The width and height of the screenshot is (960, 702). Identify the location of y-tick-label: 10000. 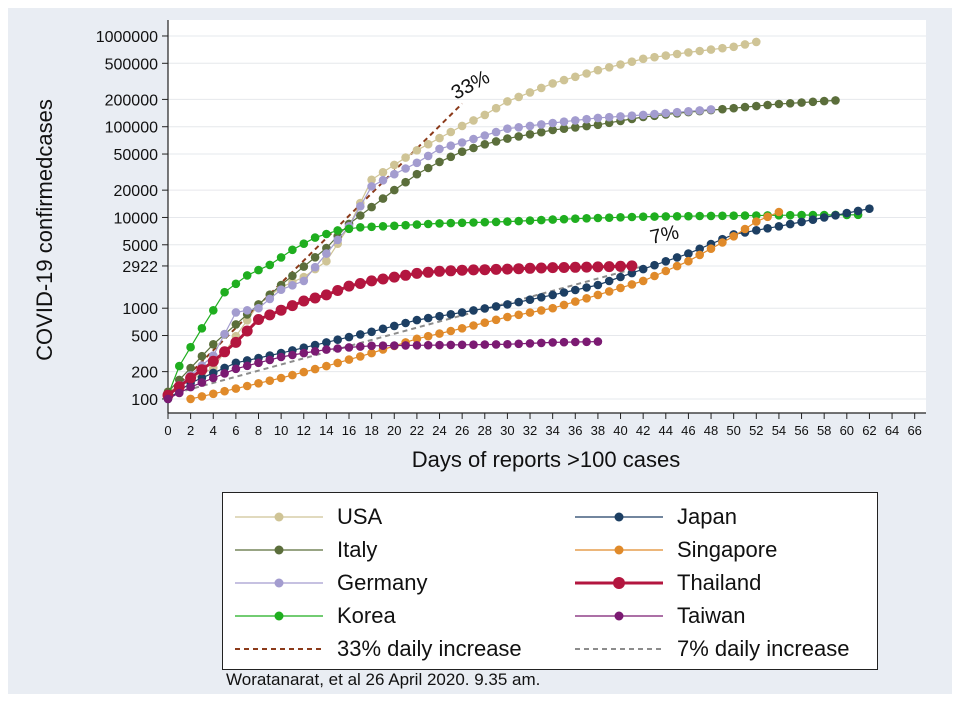
(136, 218).